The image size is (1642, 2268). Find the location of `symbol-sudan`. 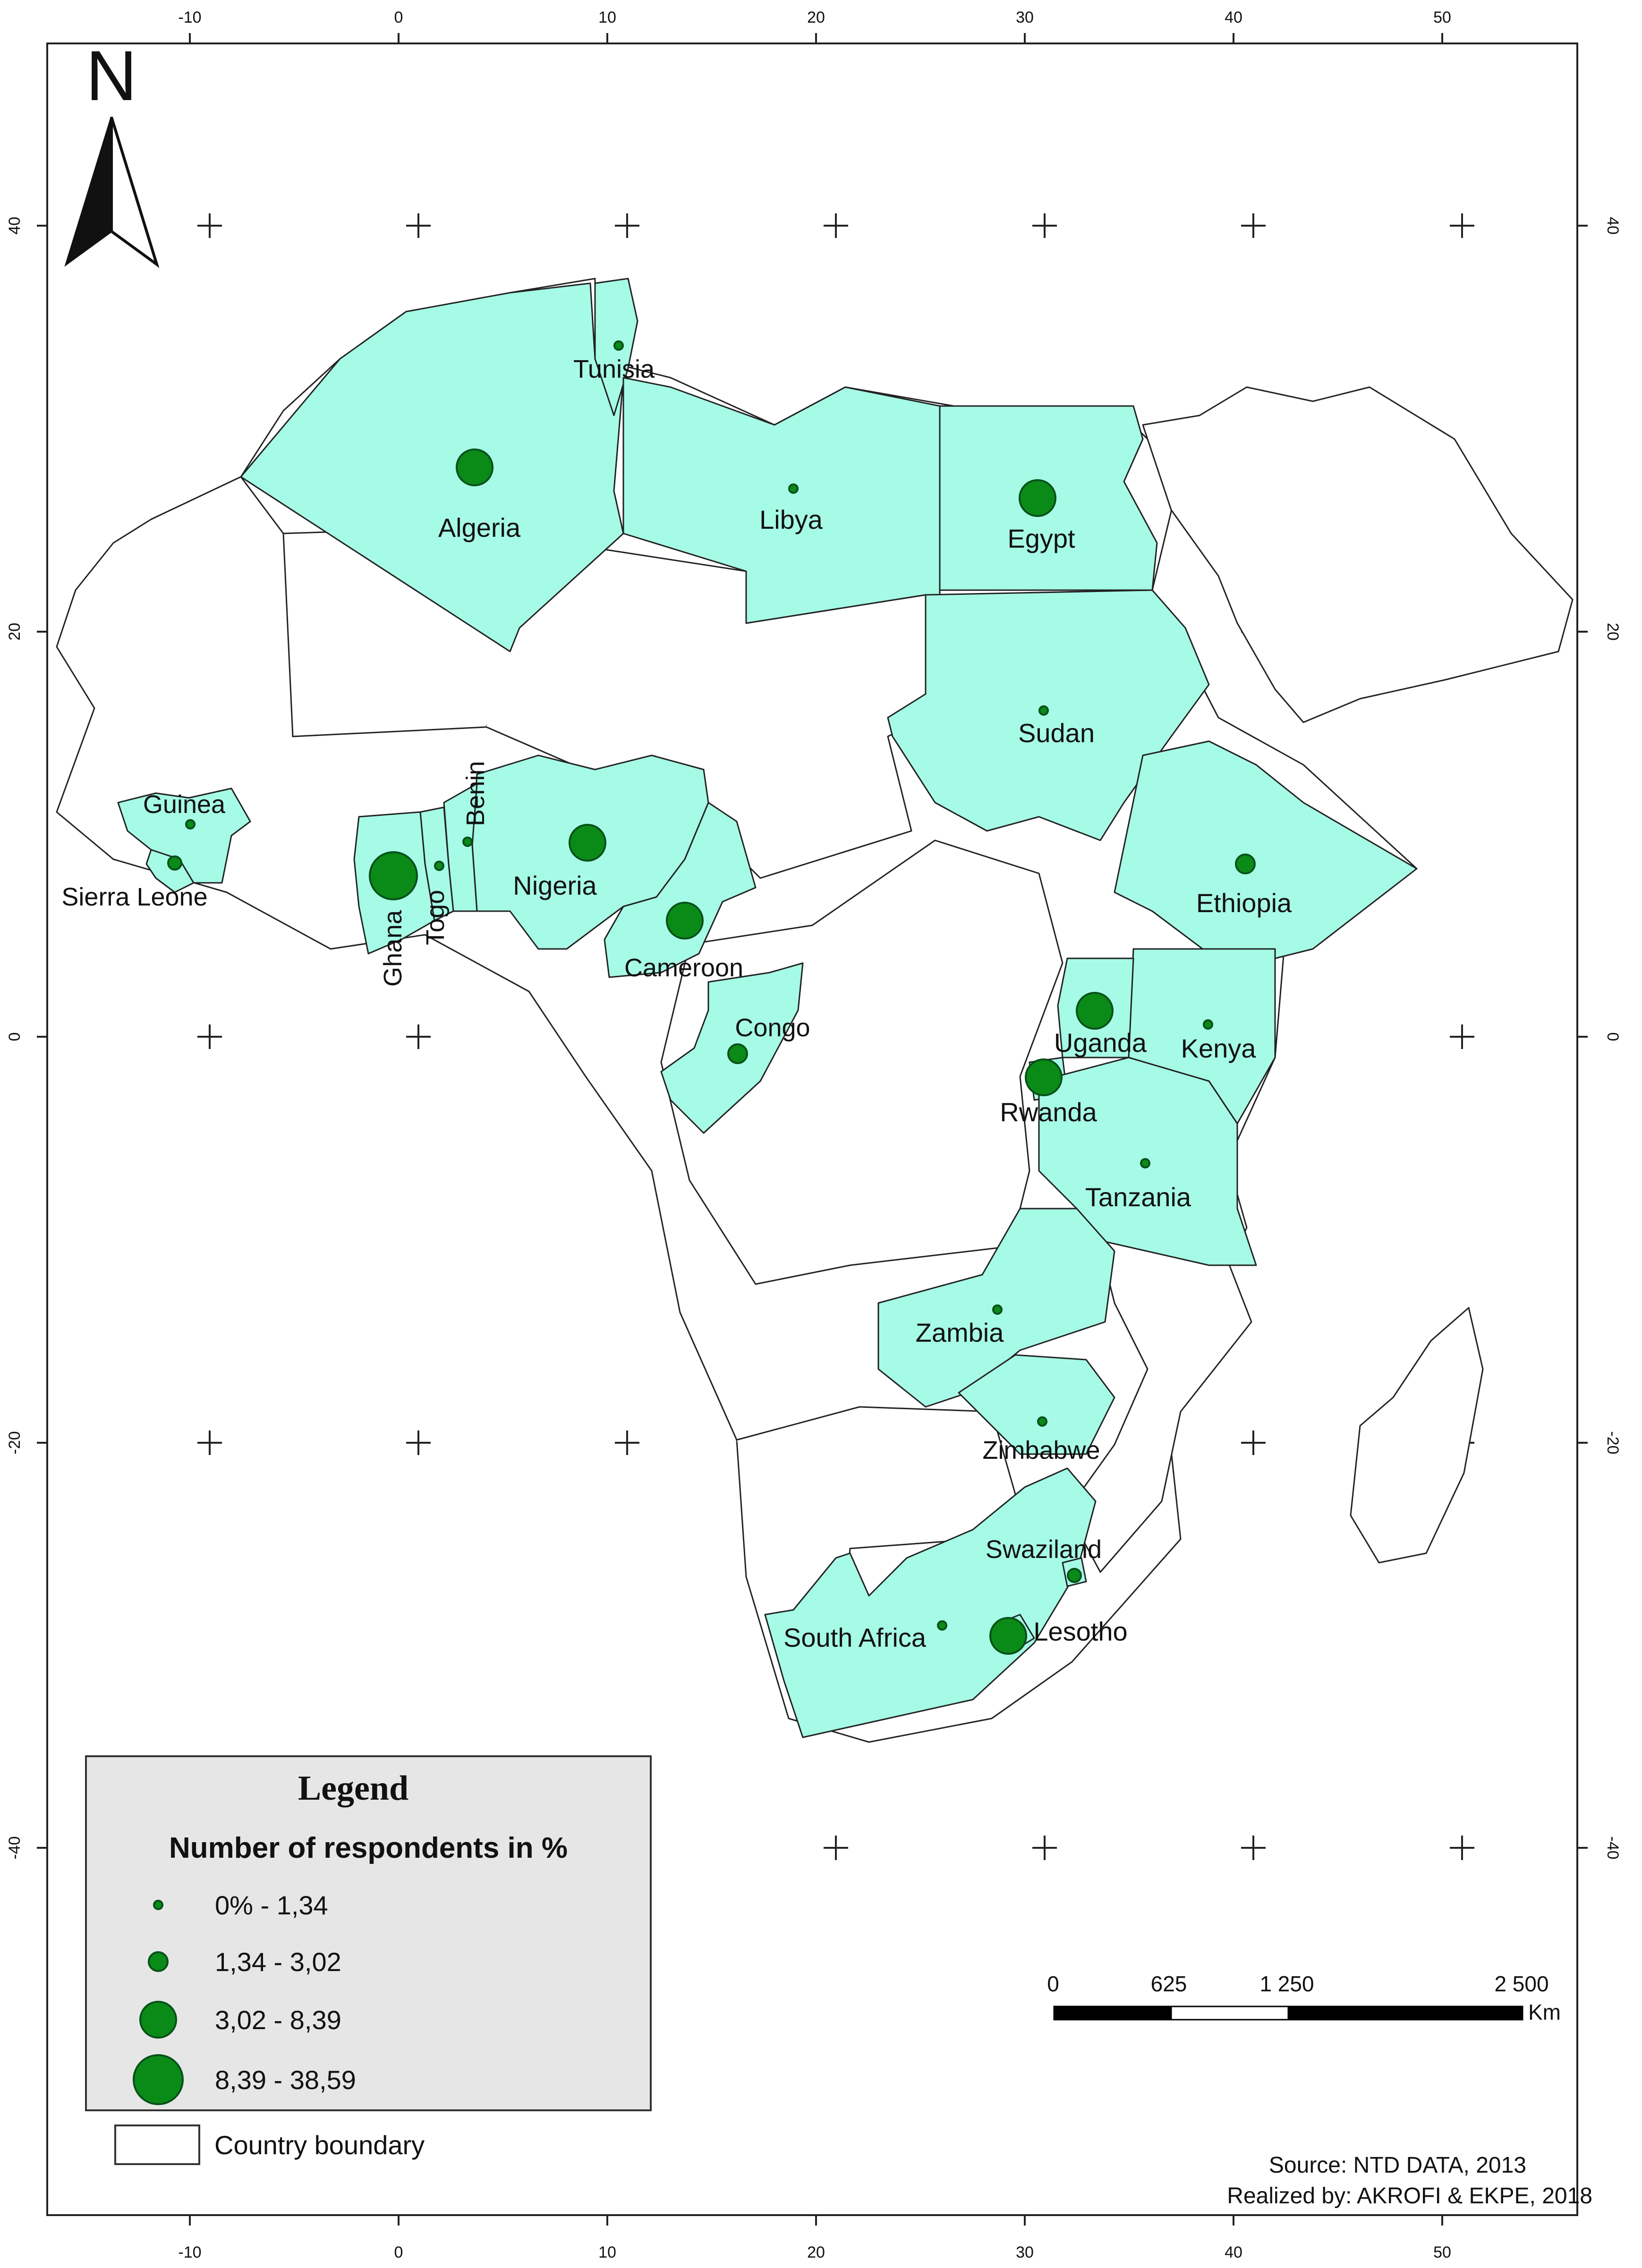

symbol-sudan is located at coordinates (1043, 710).